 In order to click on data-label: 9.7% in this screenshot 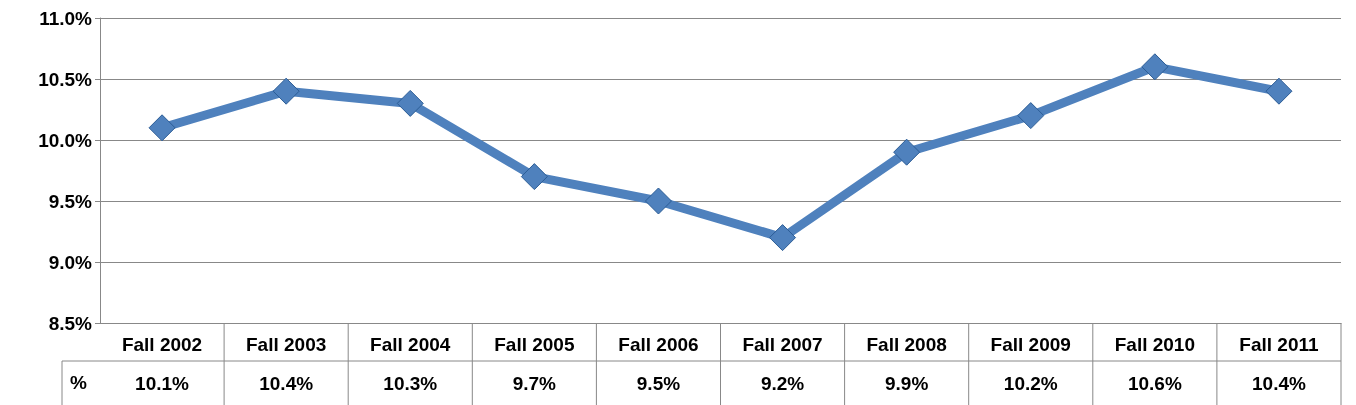, I will do `click(534, 383)`.